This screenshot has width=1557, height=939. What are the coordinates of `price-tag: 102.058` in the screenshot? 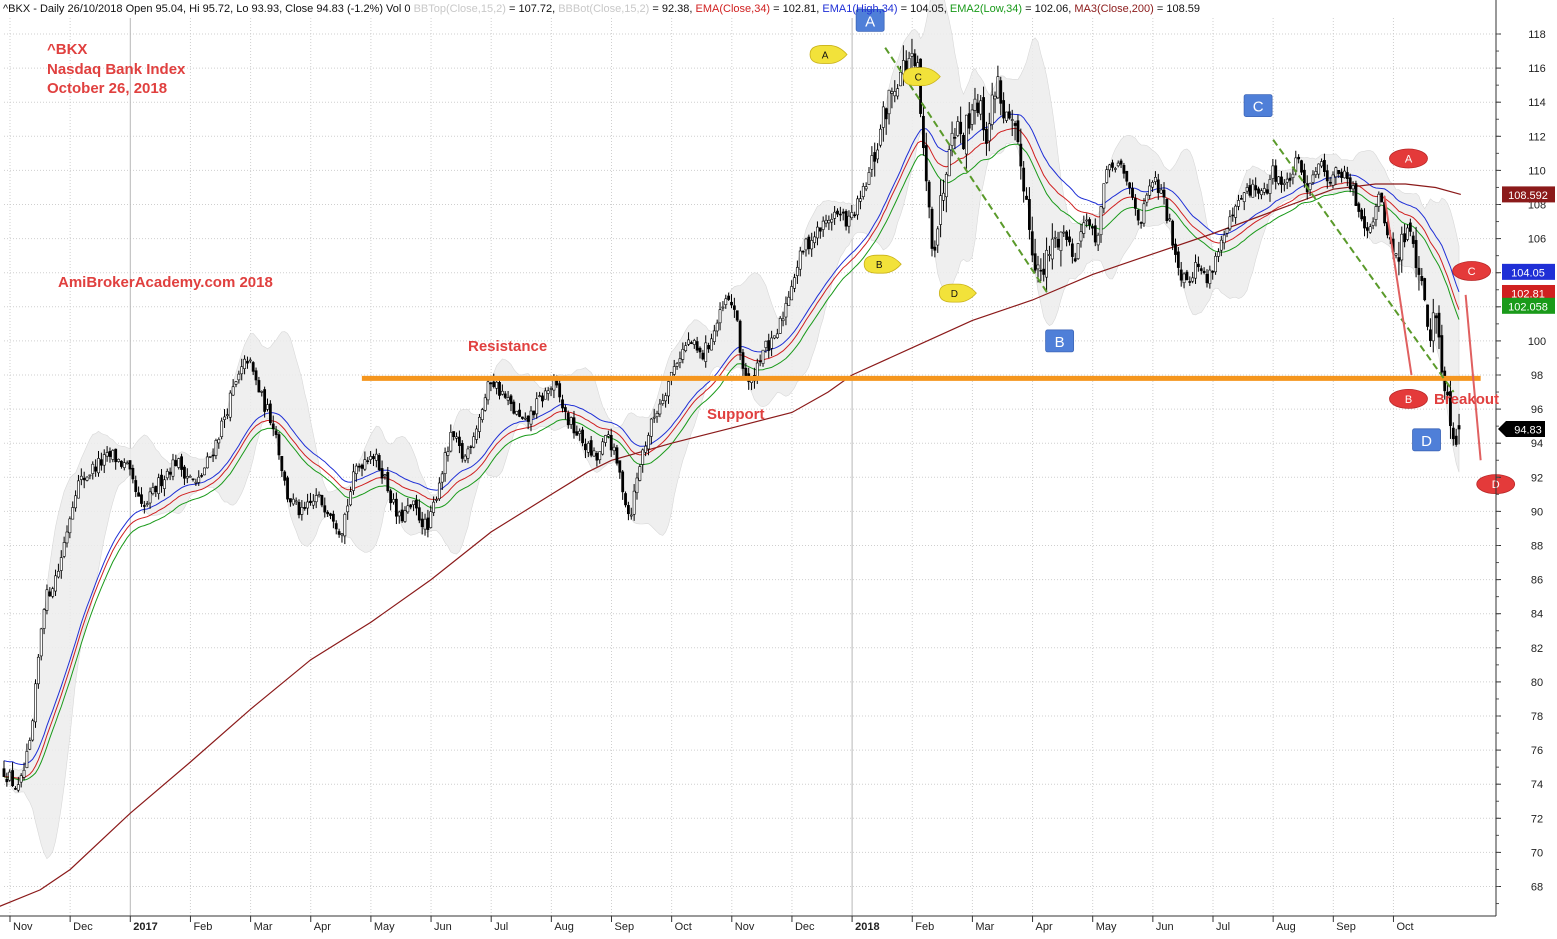 It's located at (1528, 305).